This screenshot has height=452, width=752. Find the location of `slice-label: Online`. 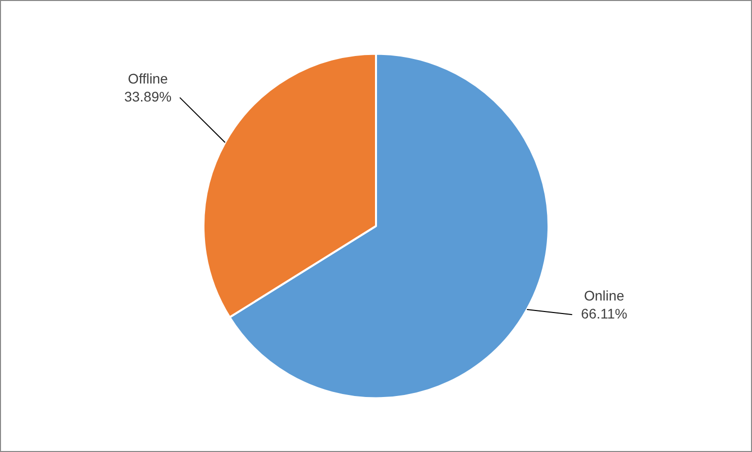

slice-label: Online is located at coordinates (604, 296).